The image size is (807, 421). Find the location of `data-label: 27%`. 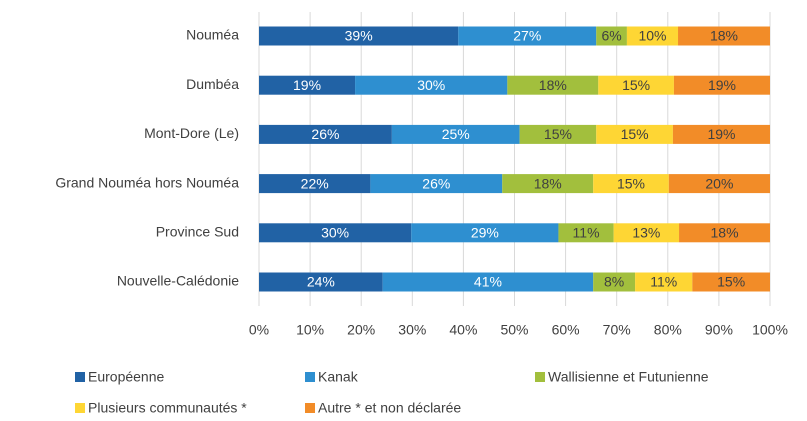

data-label: 27% is located at coordinates (527, 36).